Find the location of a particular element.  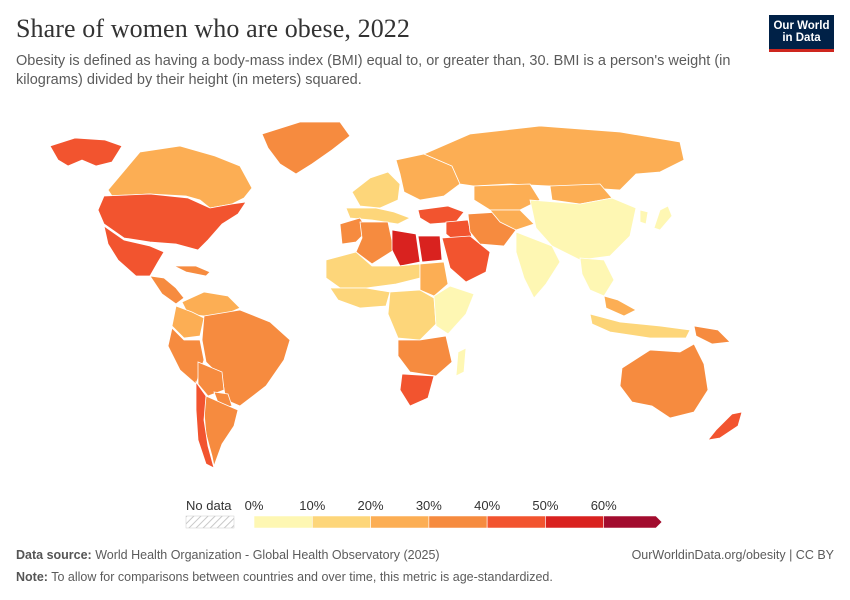

region-southeast-asia is located at coordinates (597, 277).